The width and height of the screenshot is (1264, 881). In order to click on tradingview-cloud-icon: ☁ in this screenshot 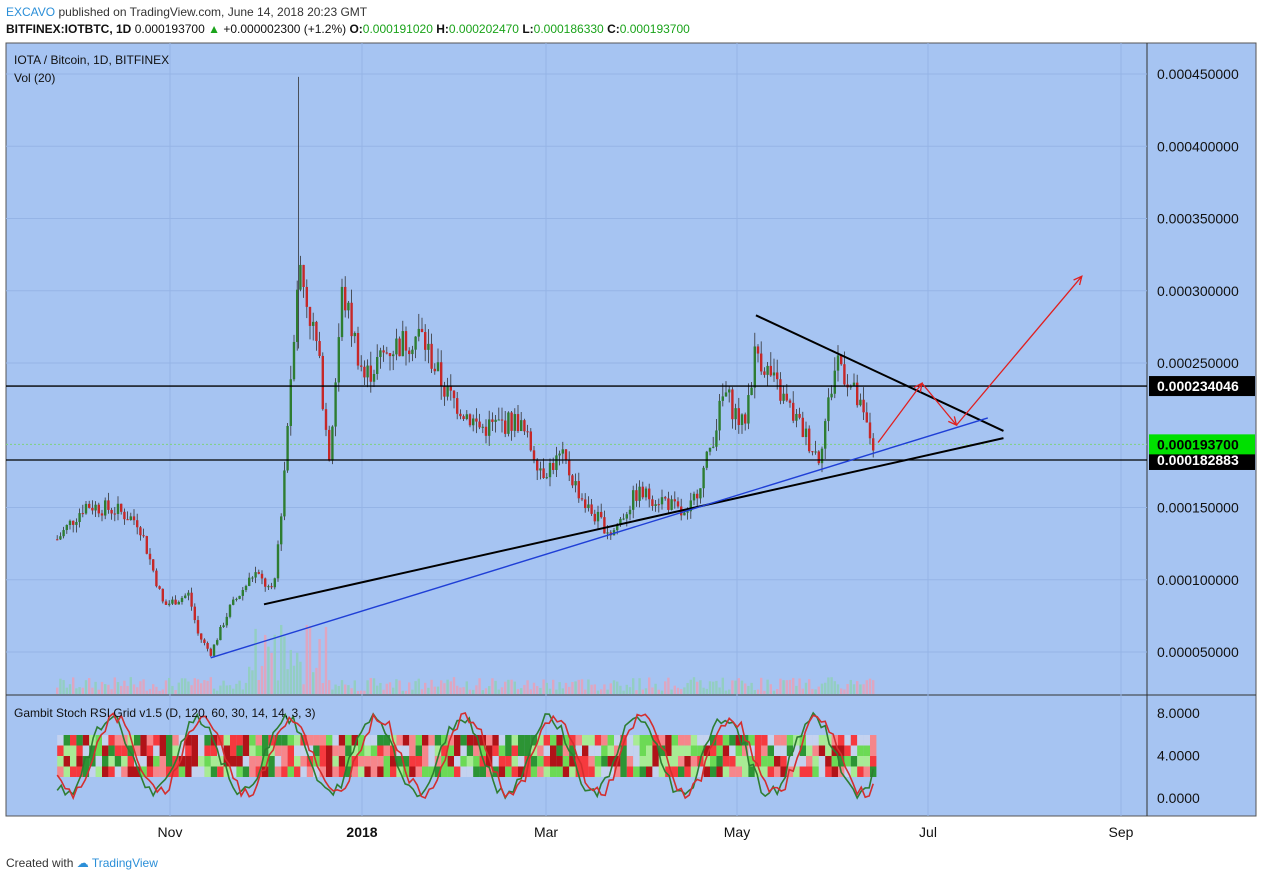, I will do `click(82, 863)`.